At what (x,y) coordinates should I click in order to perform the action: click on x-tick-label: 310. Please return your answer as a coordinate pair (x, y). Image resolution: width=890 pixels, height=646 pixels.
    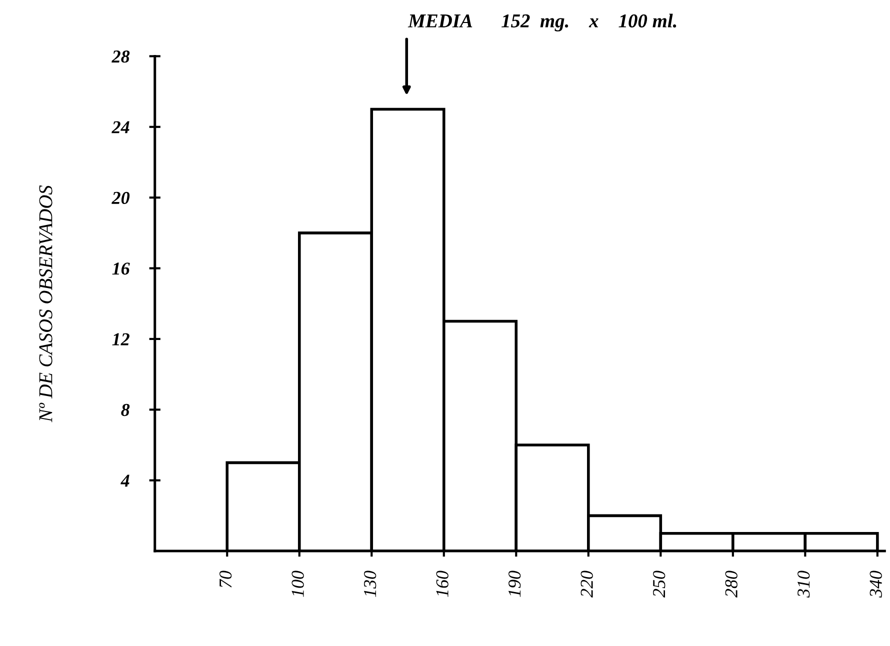
    Looking at the image, I should click on (804, 584).